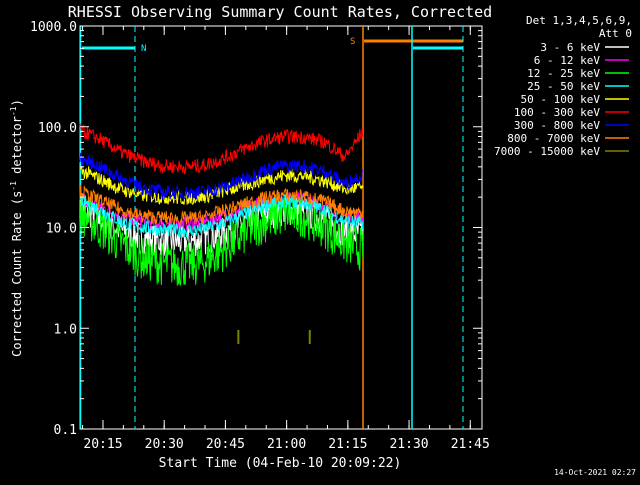 The width and height of the screenshot is (640, 485). What do you see at coordinates (13, 111) in the screenshot?
I see `y-axis-label-sup2: -1` at bounding box center [13, 111].